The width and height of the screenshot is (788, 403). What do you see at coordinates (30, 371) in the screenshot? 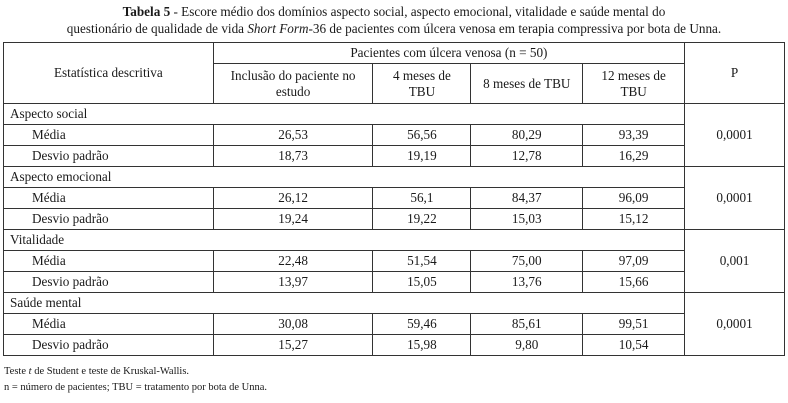
I see `footnote-1-t: t` at bounding box center [30, 371].